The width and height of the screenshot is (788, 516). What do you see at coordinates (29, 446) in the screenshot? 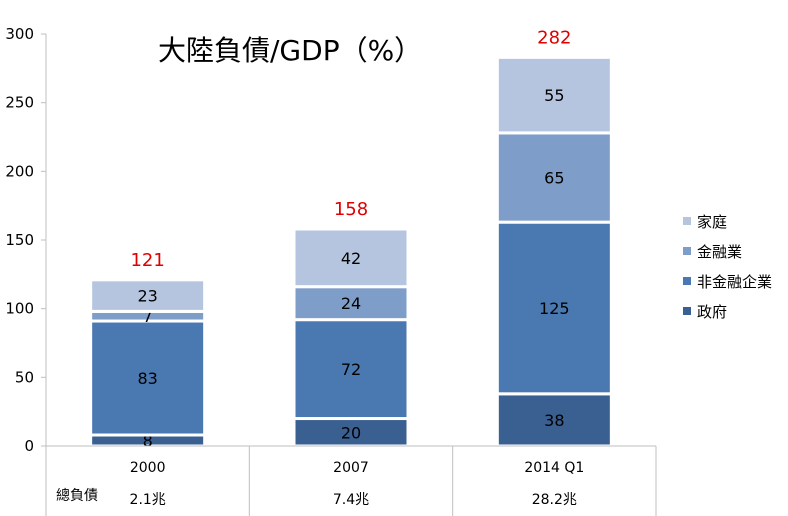
I see `y-tick-label: 0` at bounding box center [29, 446].